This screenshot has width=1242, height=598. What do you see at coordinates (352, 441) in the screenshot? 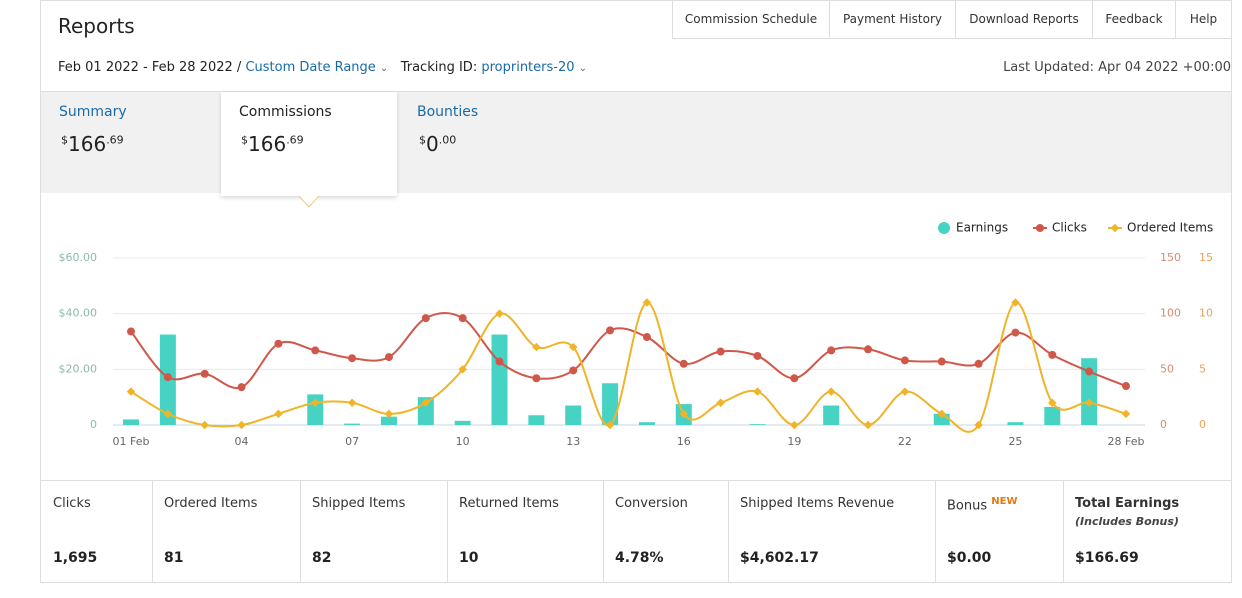
I see `x-tick-label: 07` at bounding box center [352, 441].